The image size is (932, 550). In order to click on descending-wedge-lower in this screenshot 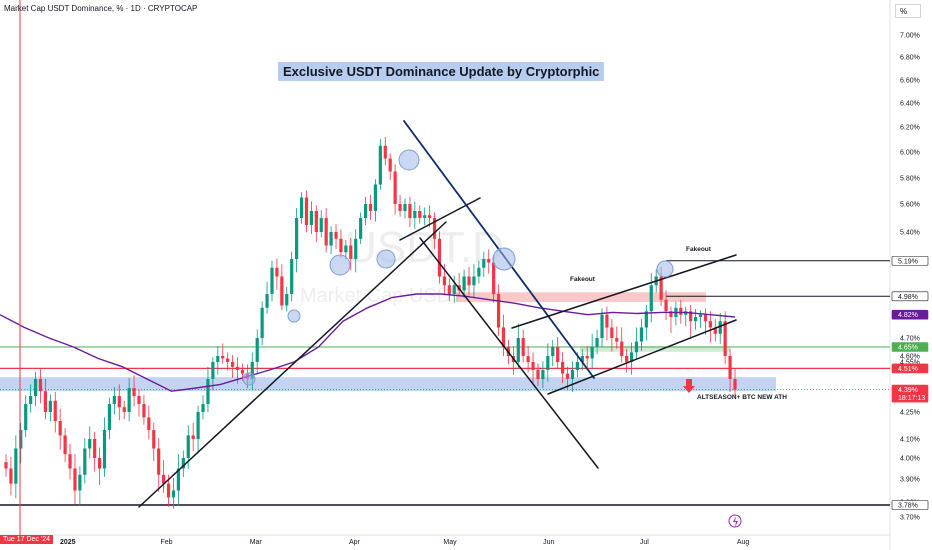, I will do `click(509, 353)`.